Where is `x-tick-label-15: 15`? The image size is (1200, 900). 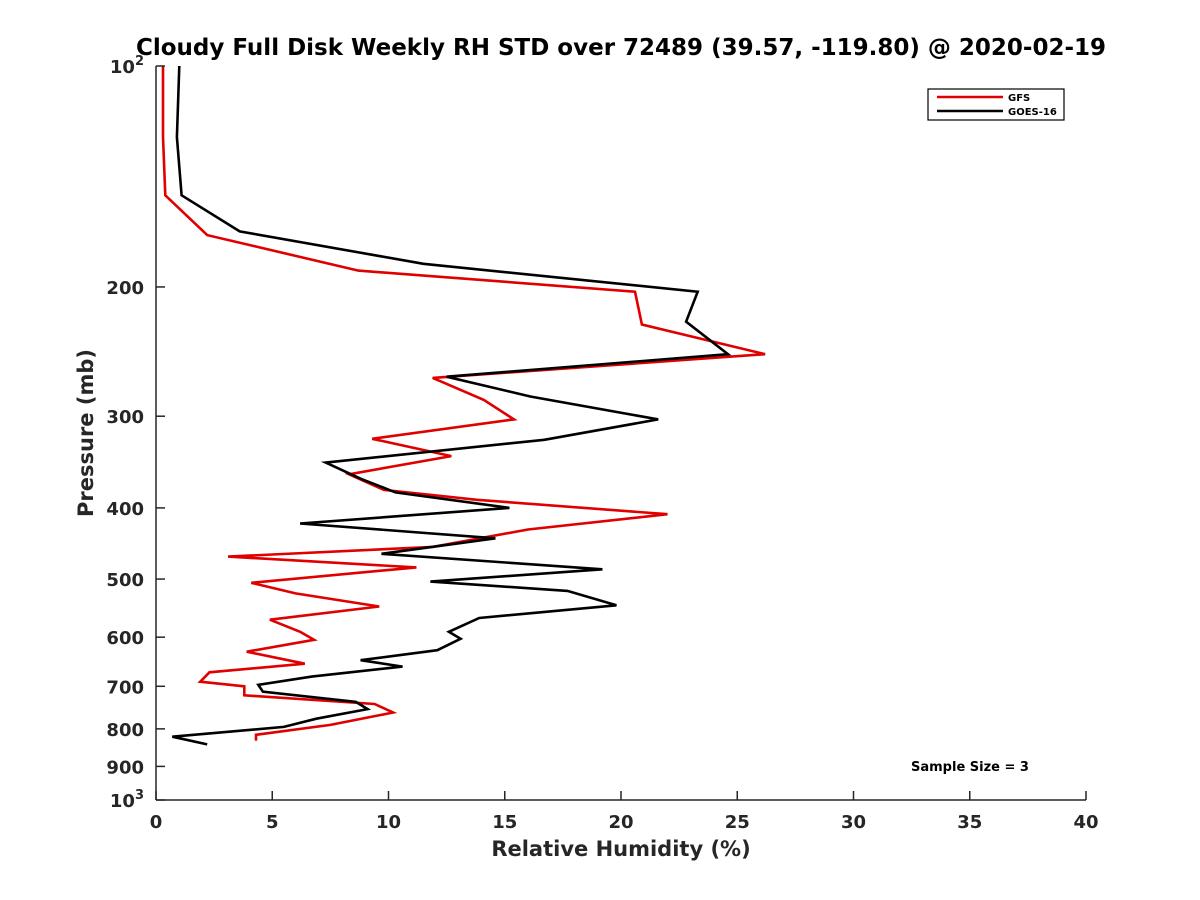
x-tick-label-15: 15 is located at coordinates (504, 822).